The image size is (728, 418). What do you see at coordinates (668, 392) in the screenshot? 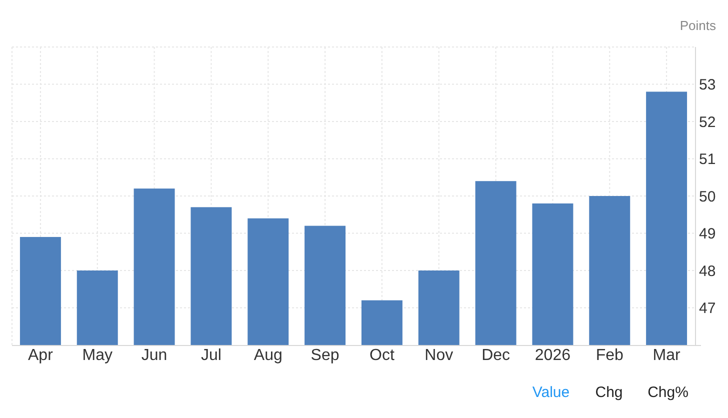
I see `text: Chg%` at bounding box center [668, 392].